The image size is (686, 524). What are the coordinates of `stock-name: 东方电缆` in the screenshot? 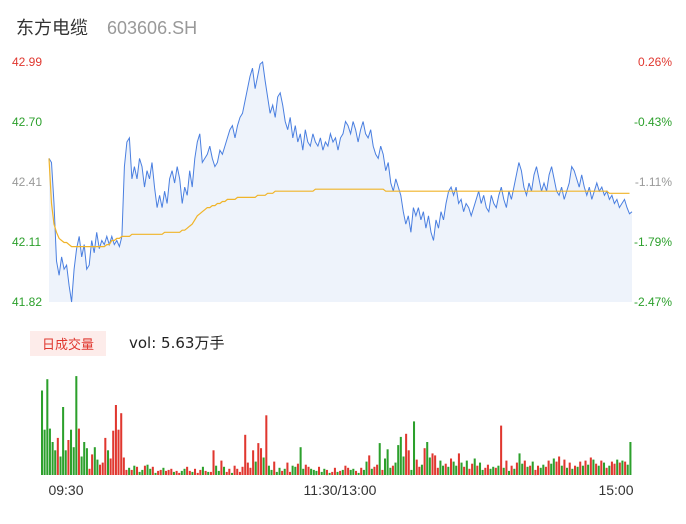 It's located at (52, 28).